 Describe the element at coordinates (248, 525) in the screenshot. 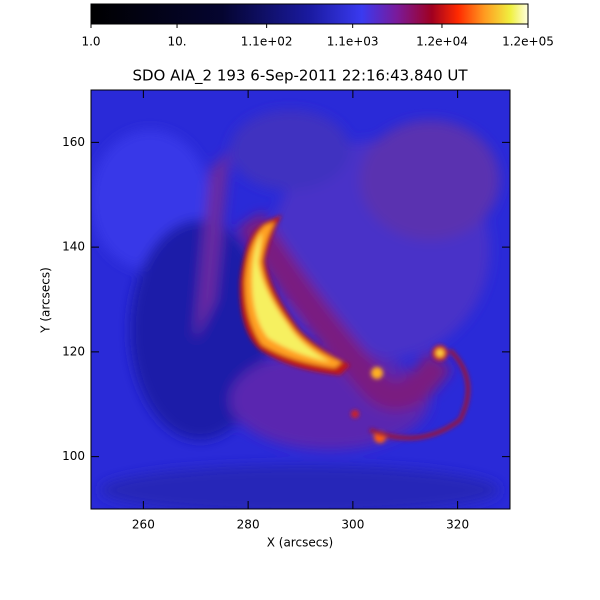

I see `x-tick-label: 280` at that location.